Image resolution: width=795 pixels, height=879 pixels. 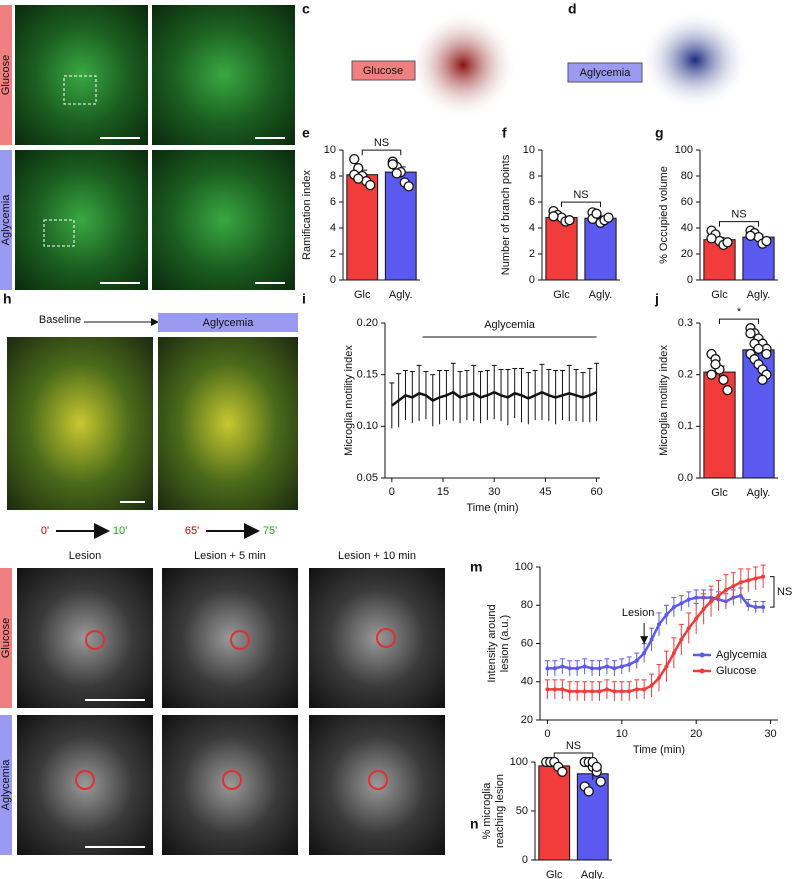 What do you see at coordinates (349, 400) in the screenshot?
I see `y-axis-title: Microglia motility index` at bounding box center [349, 400].